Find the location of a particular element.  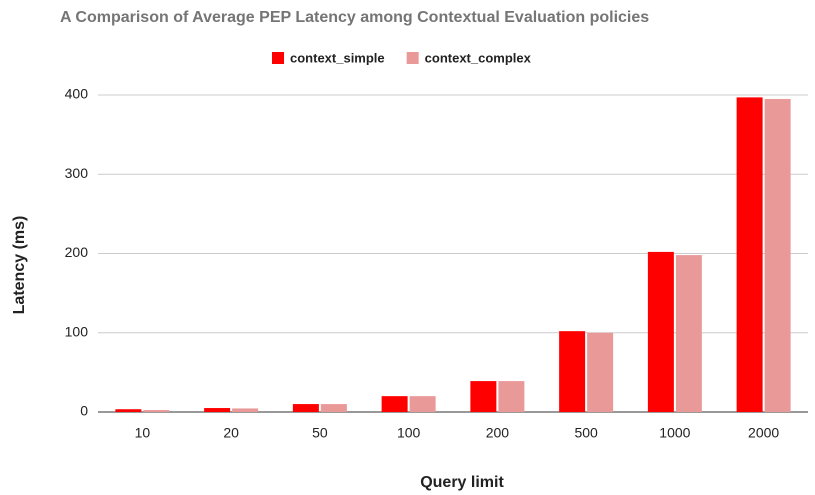

legend-label: context_complex is located at coordinates (478, 57).